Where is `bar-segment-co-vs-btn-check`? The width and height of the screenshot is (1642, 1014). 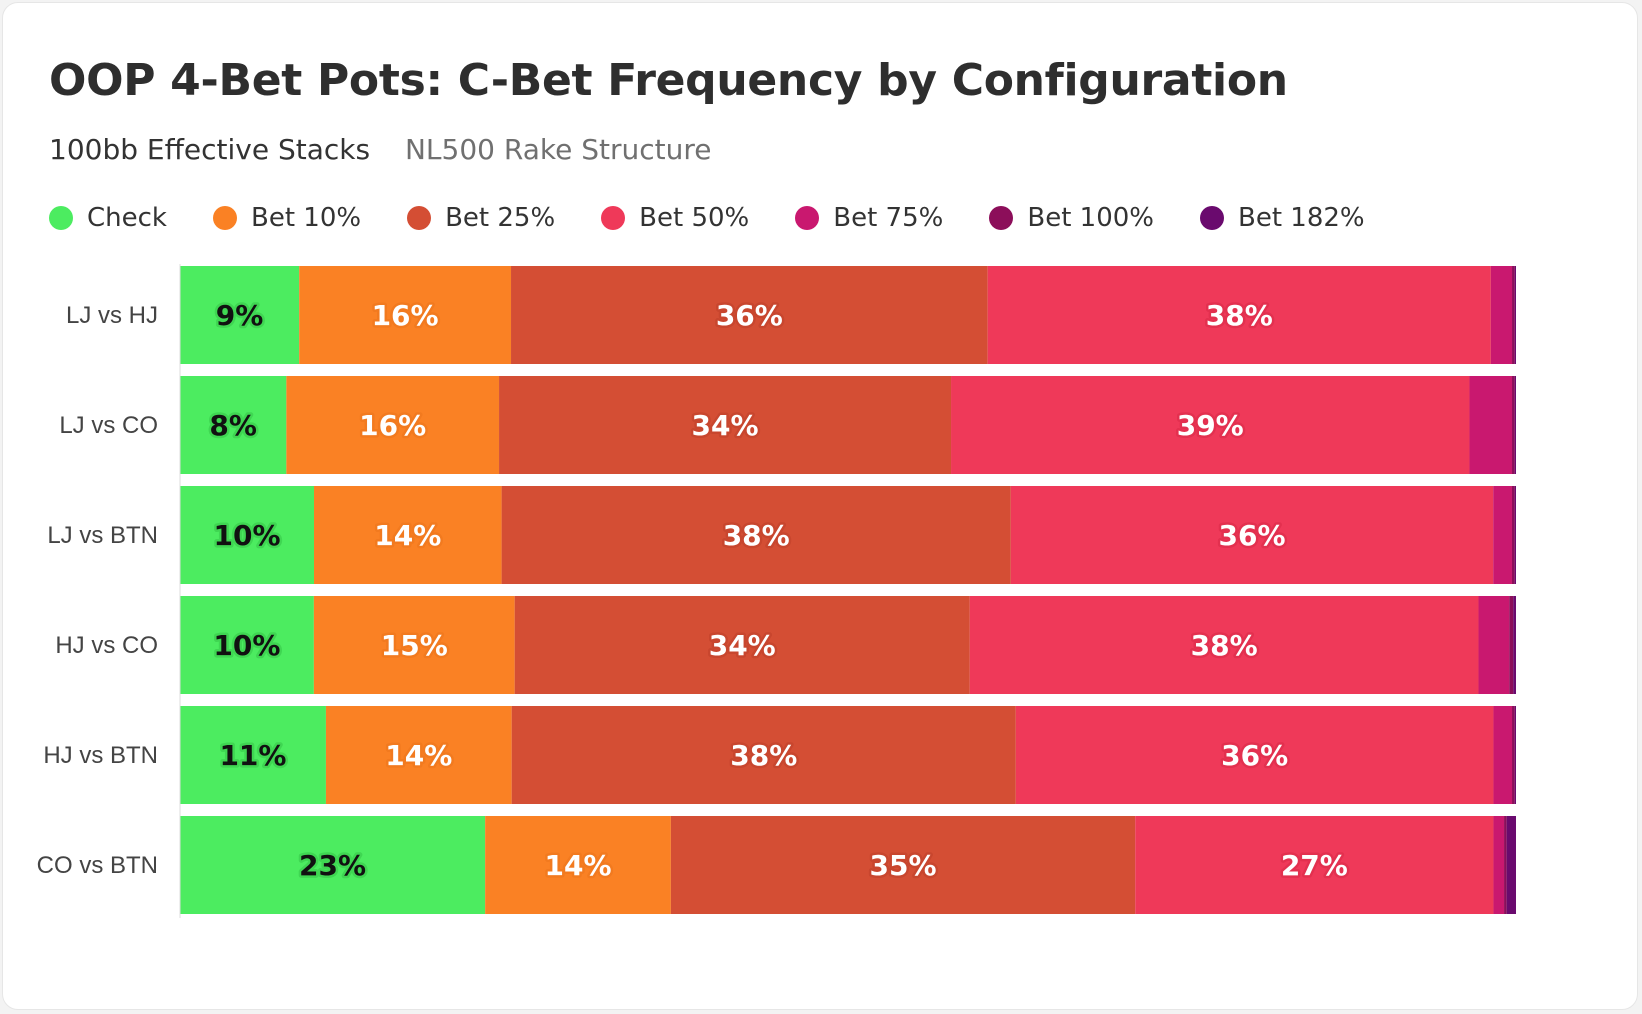
bar-segment-co-vs-btn-check is located at coordinates (333, 865).